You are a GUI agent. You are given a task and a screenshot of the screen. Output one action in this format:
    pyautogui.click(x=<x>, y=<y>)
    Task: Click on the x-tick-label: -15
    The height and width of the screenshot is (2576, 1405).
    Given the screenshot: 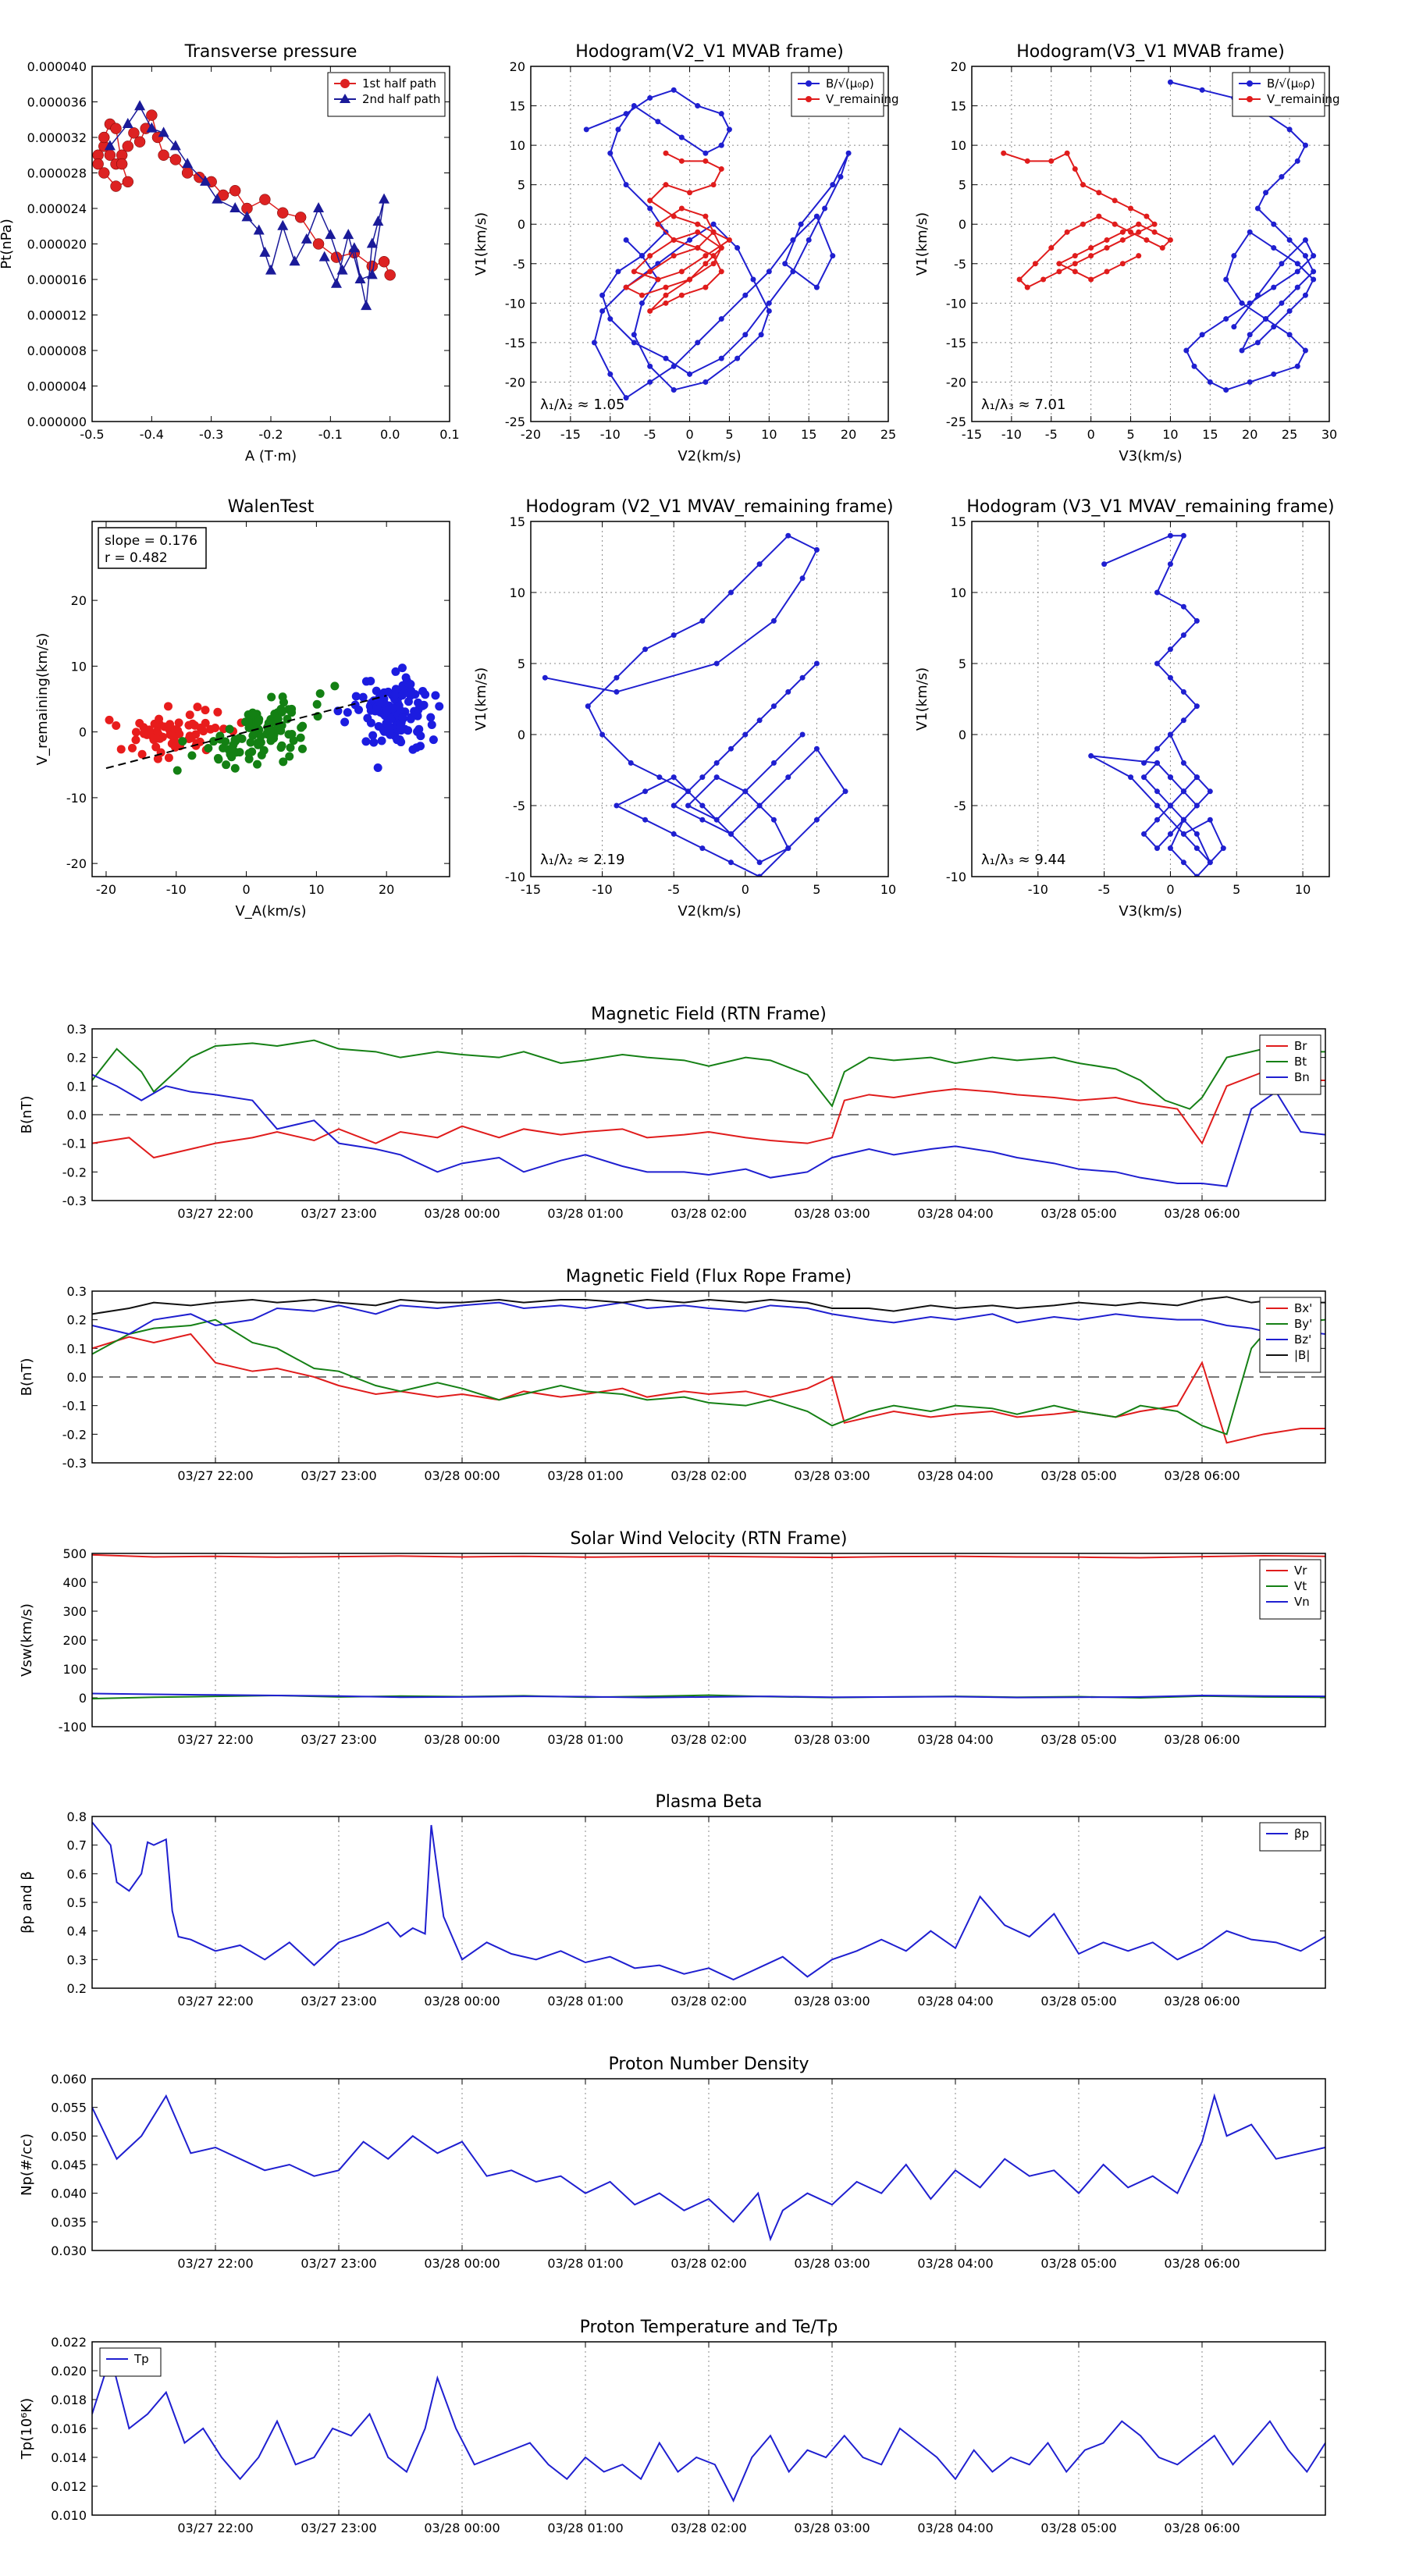 What is the action you would take?
    pyautogui.click(x=571, y=434)
    